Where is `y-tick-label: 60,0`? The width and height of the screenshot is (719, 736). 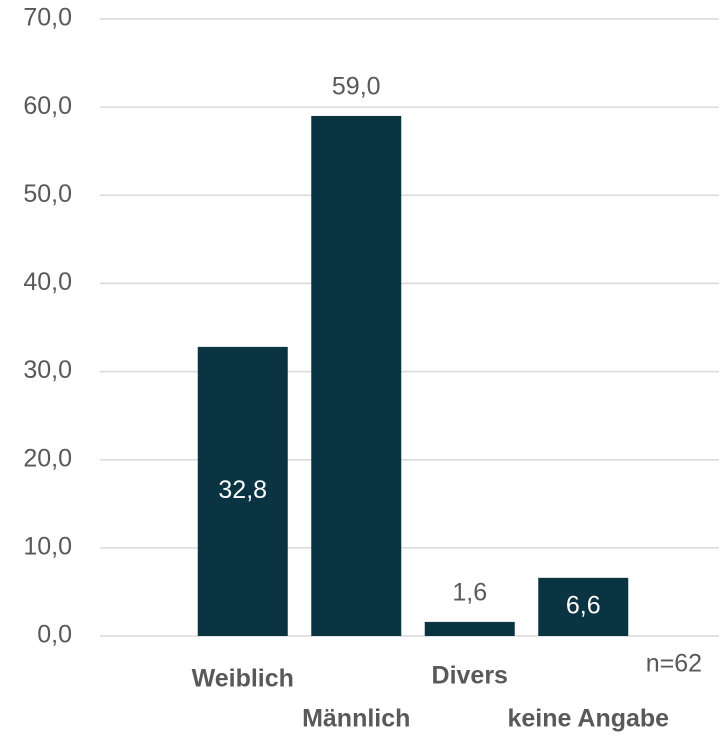
y-tick-label: 60,0 is located at coordinates (47, 106).